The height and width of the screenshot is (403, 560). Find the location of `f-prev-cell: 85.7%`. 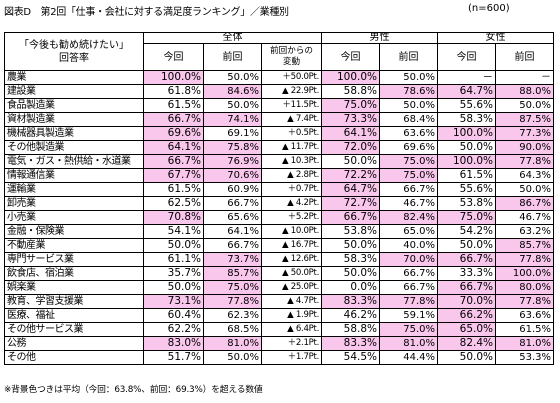

f-prev-cell: 85.7% is located at coordinates (525, 245).